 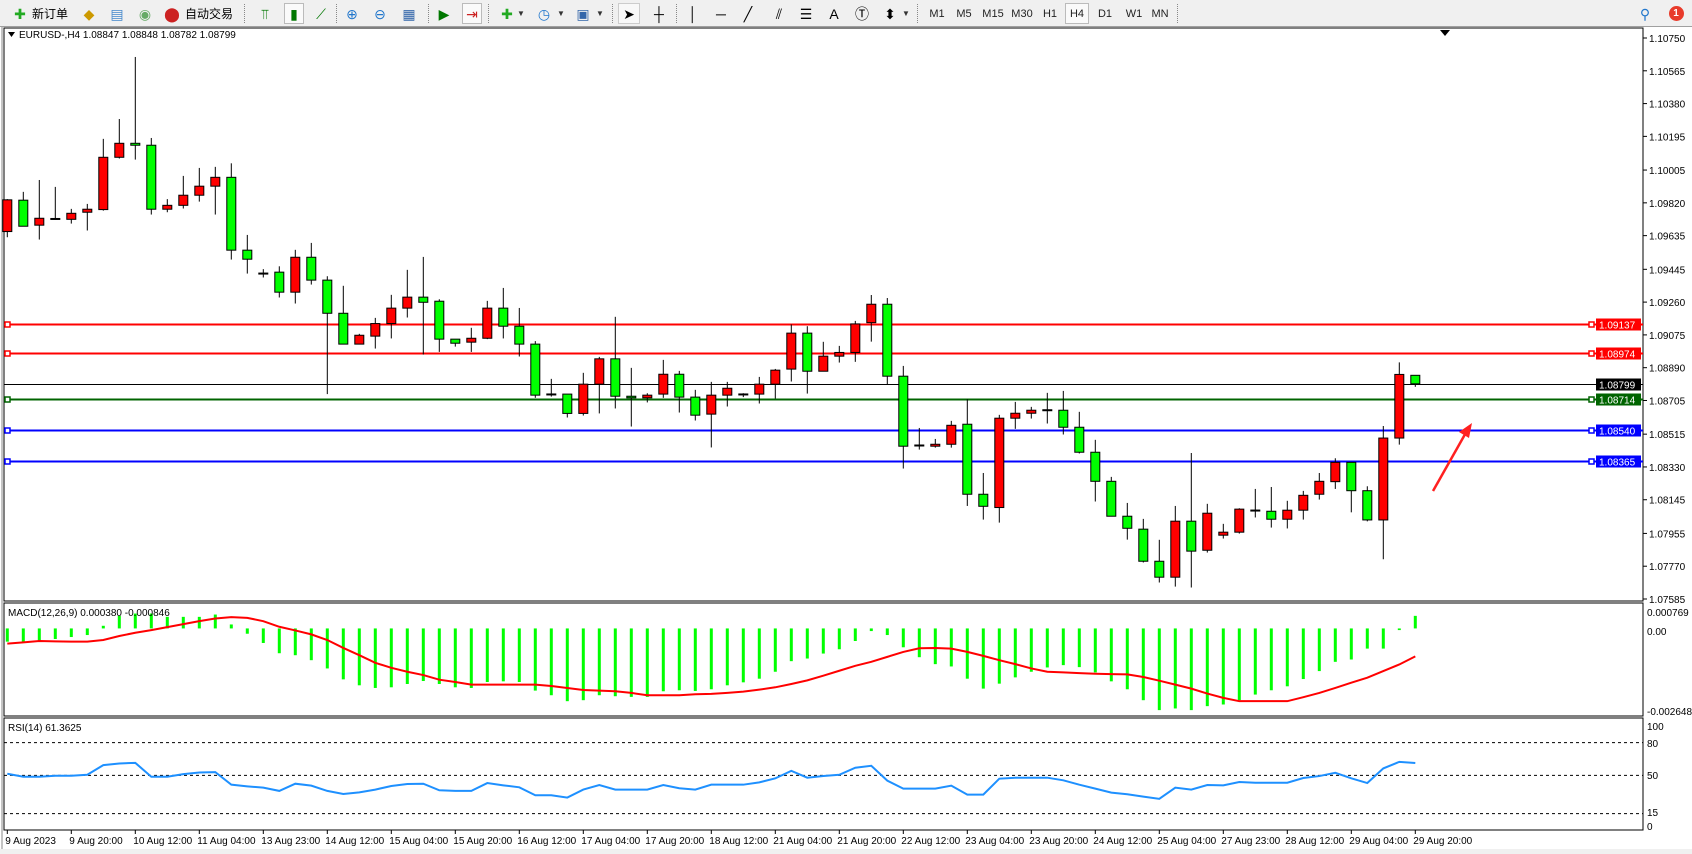 What do you see at coordinates (906, 13) in the screenshot?
I see `arrows-dropdown: ▼` at bounding box center [906, 13].